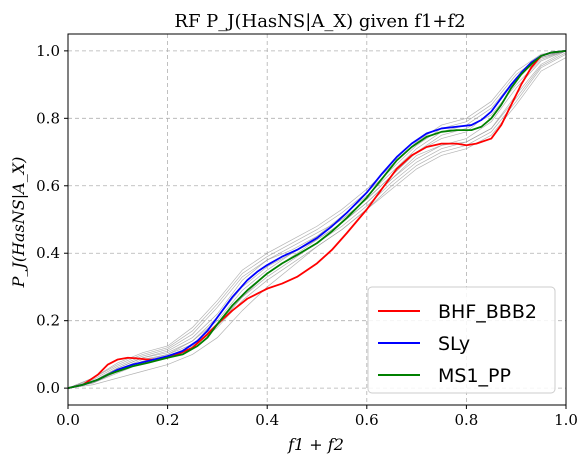 The width and height of the screenshot is (587, 464). Describe the element at coordinates (317, 417) in the screenshot. I see `x-axis-ticks: 0.0 0.2 0.4 0.6 0.8 1.0` at that location.